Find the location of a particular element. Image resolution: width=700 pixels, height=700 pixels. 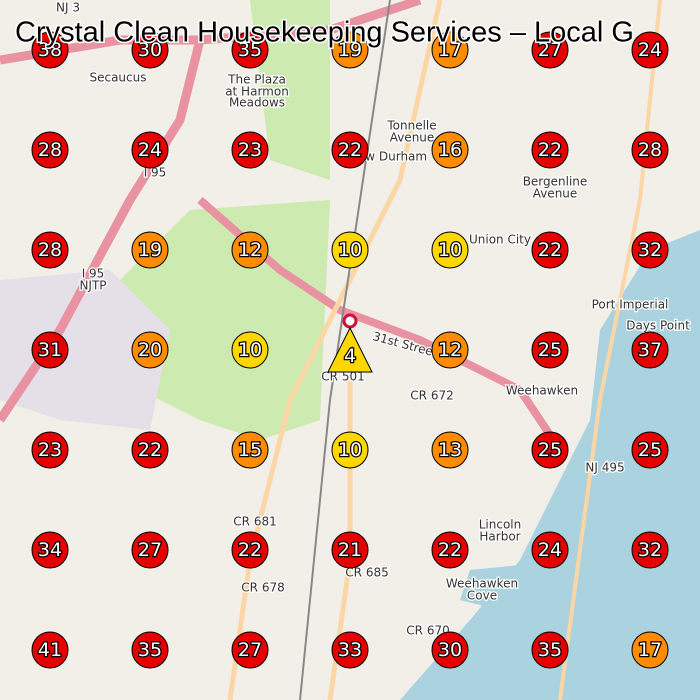

industrial-area is located at coordinates (85, 350).